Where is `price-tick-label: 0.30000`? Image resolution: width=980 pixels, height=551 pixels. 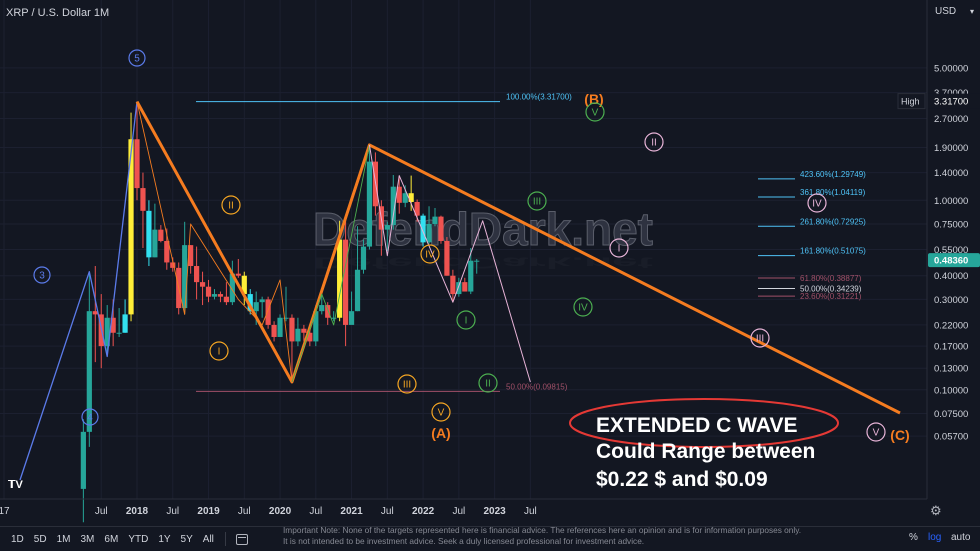
price-tick-label: 0.30000 is located at coordinates (951, 300).